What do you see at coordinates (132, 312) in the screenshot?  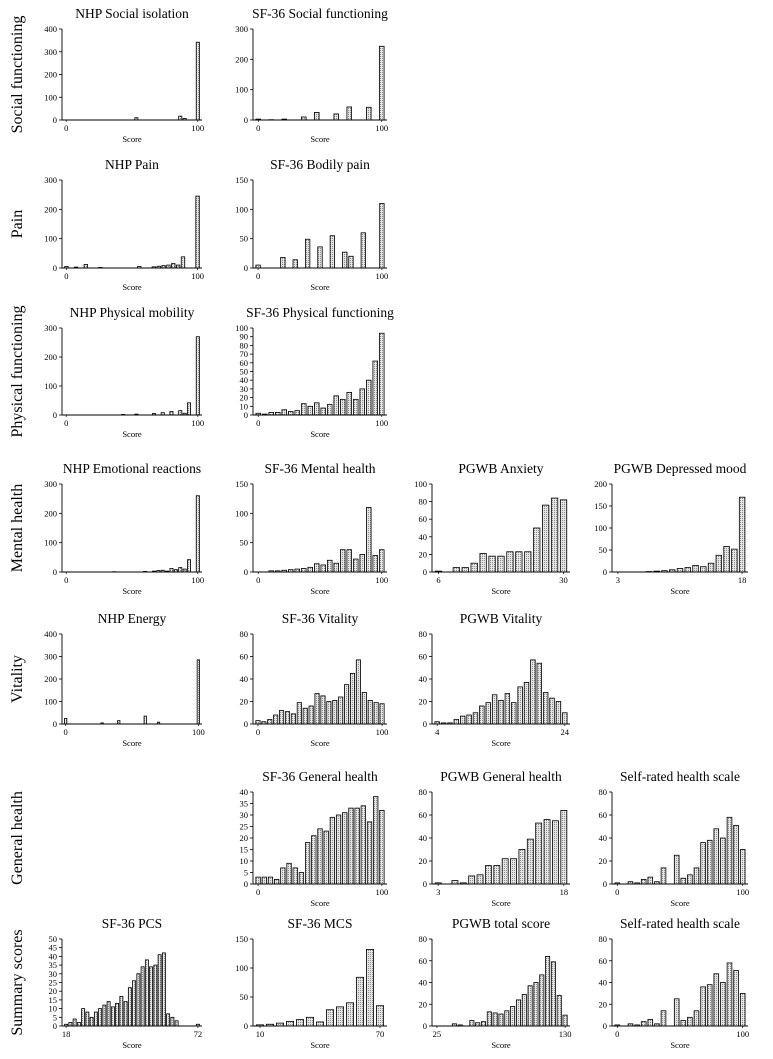 I see `chart-title: NHP Physical mobility` at bounding box center [132, 312].